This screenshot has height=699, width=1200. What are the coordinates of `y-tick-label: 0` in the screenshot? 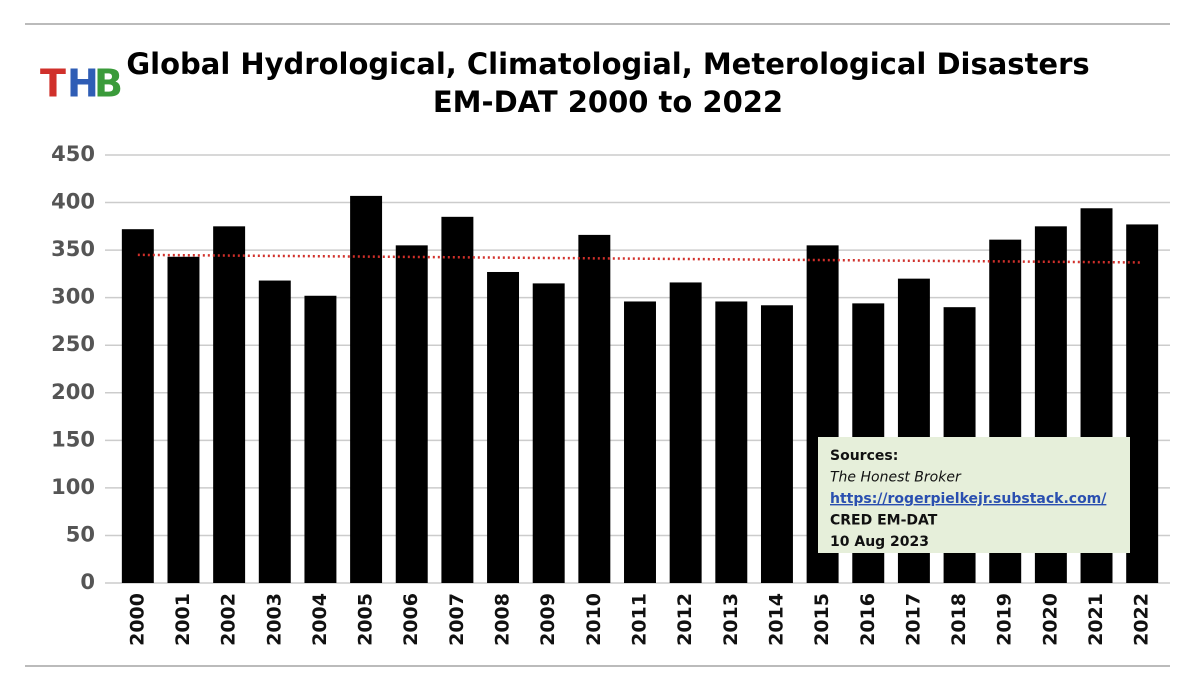 It's located at (87, 582).